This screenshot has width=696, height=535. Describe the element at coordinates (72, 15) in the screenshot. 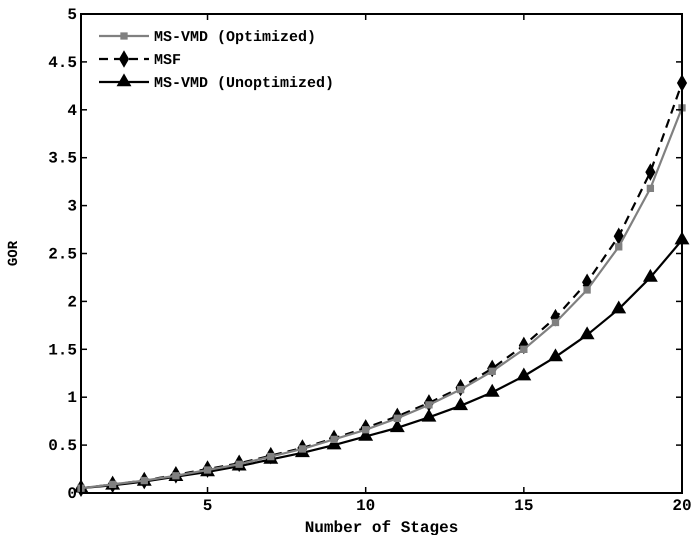

I see `y-tick-label: 5` at that location.